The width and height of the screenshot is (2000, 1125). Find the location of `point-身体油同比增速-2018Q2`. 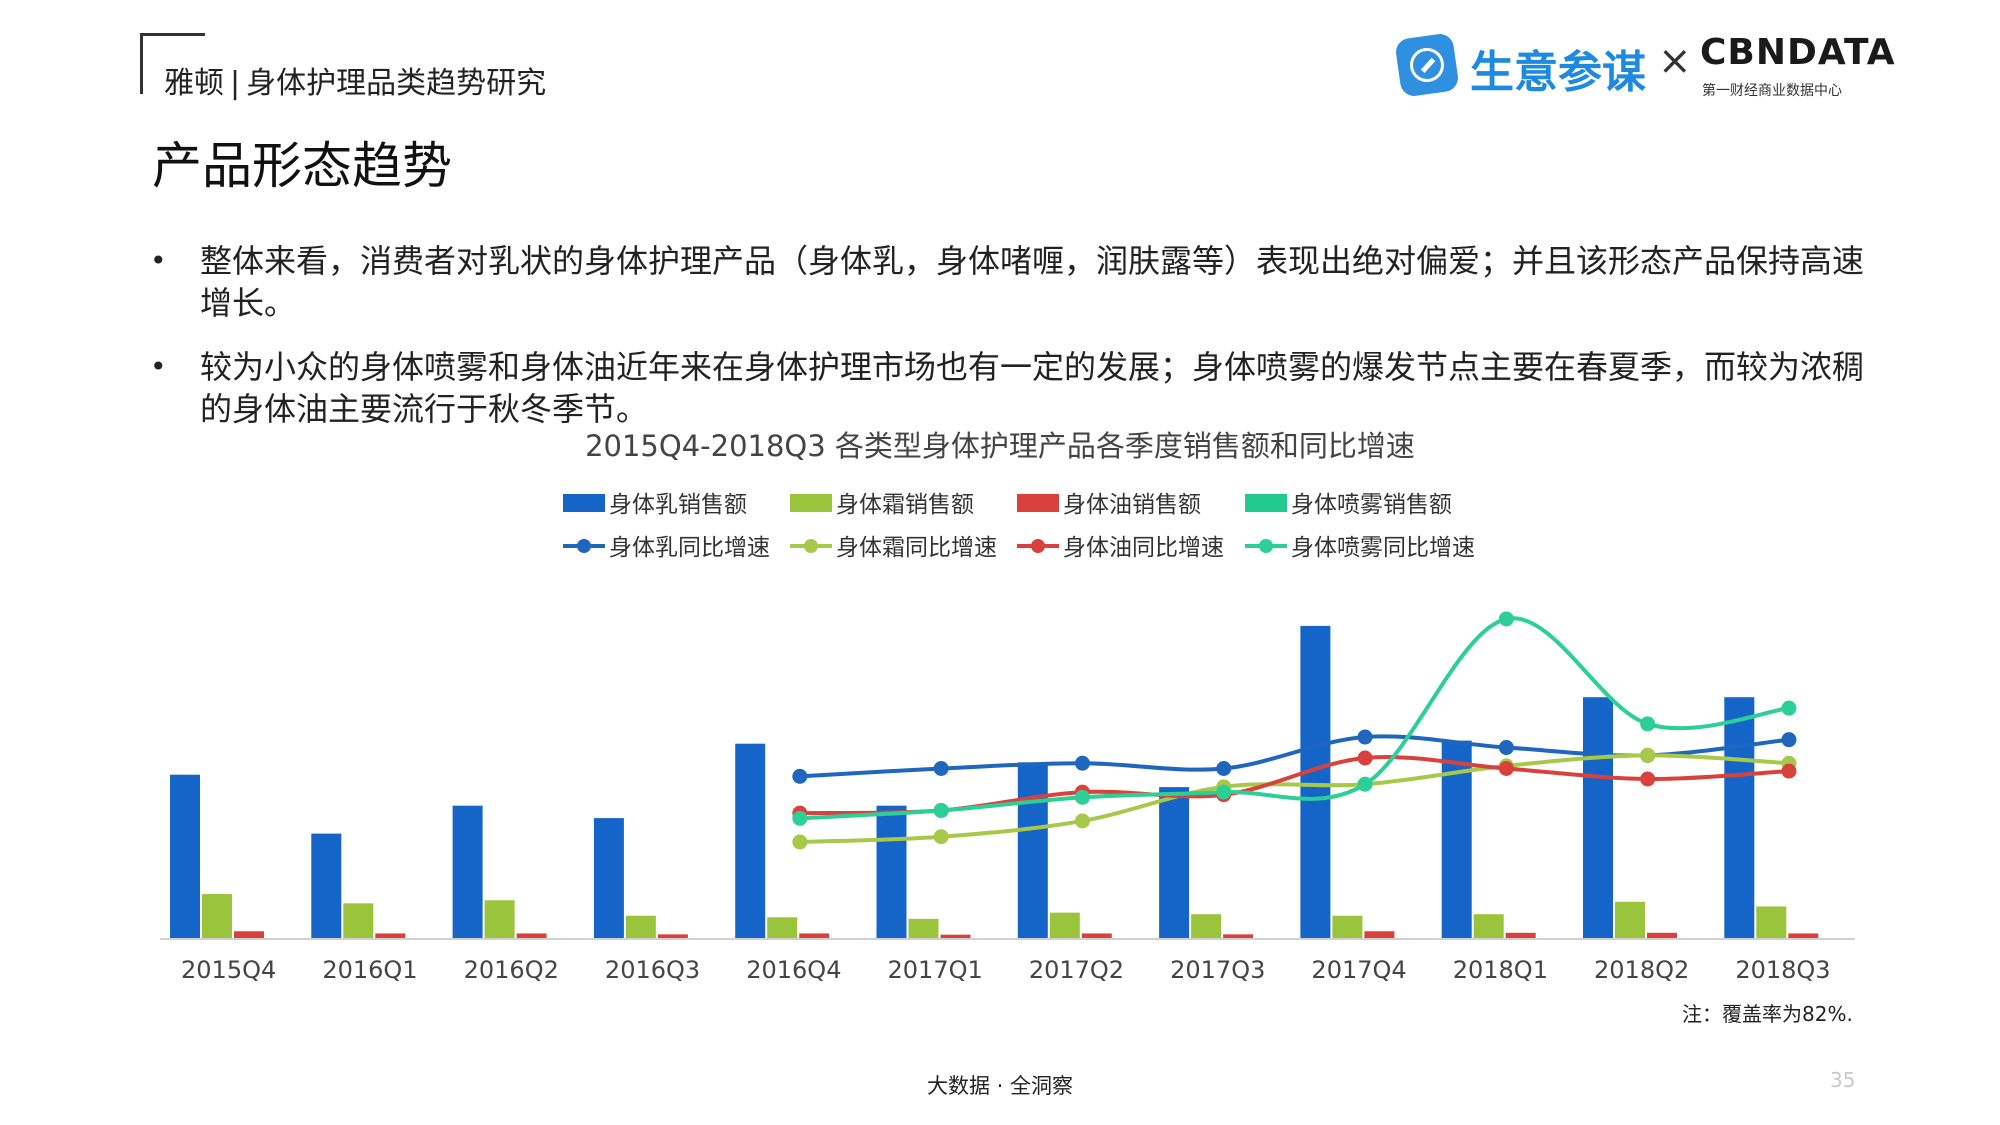

point-身体油同比增速-2018Q2 is located at coordinates (1648, 779).